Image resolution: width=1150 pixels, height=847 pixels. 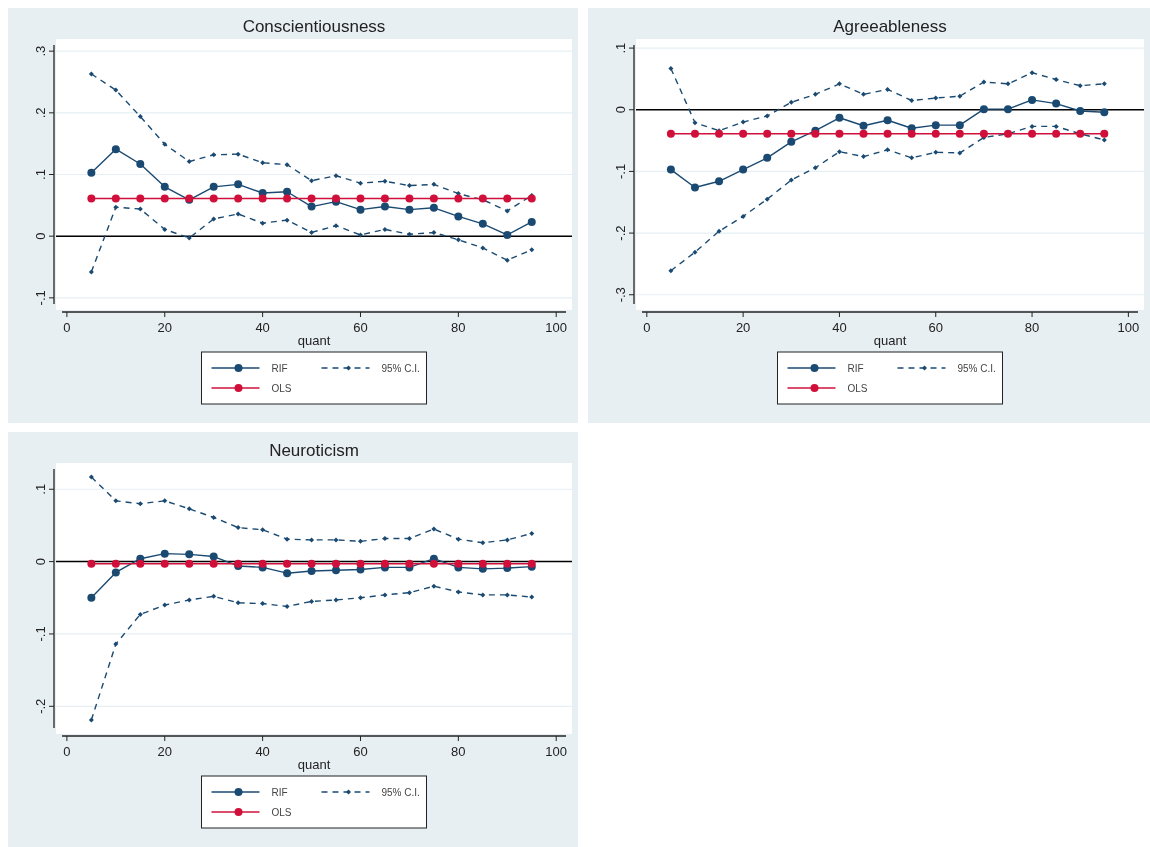 I want to click on y-tick-label: .2, so click(x=40, y=113).